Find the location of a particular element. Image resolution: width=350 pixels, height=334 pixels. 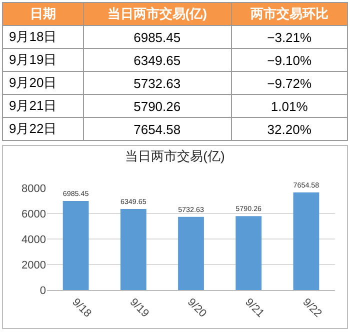

text: 9月20日 is located at coordinates (33, 82).